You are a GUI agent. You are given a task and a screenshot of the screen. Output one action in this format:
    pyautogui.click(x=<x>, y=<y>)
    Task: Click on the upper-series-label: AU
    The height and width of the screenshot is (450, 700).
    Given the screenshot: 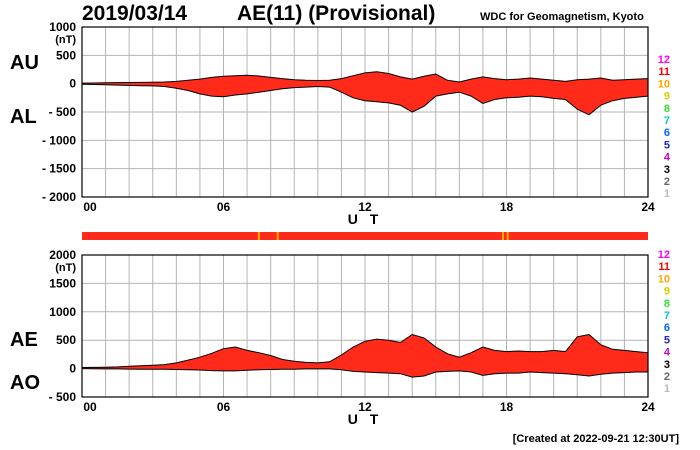 What is the action you would take?
    pyautogui.click(x=24, y=63)
    